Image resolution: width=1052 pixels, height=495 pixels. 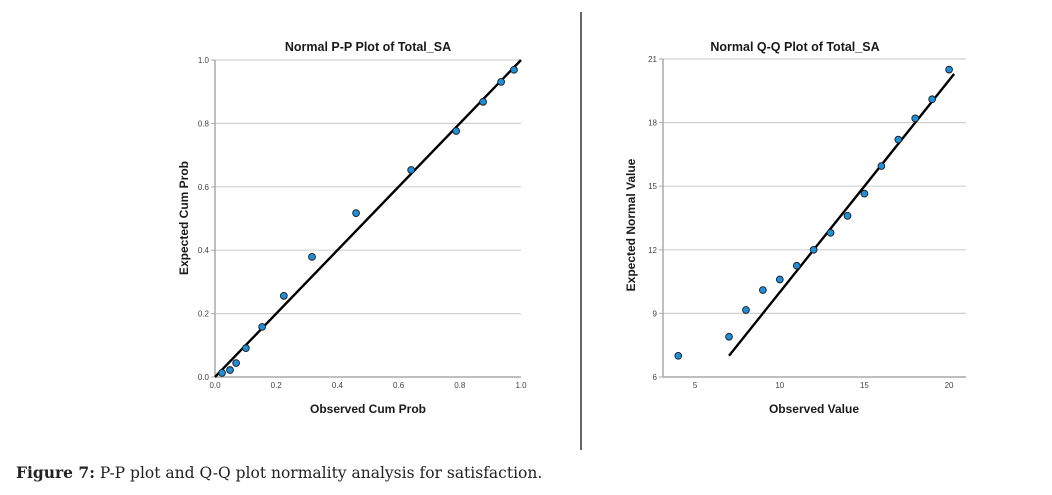 What do you see at coordinates (204, 187) in the screenshot?
I see `pp-y-tick-label: 0.6` at bounding box center [204, 187].